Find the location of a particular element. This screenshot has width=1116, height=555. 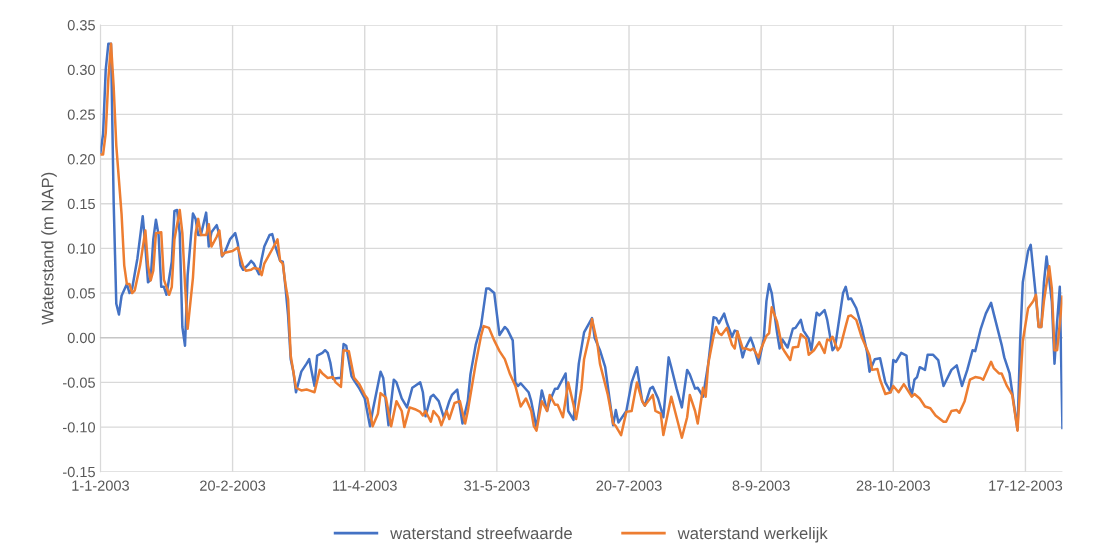

legend-label: waterstand werkelijk is located at coordinates (752, 534).